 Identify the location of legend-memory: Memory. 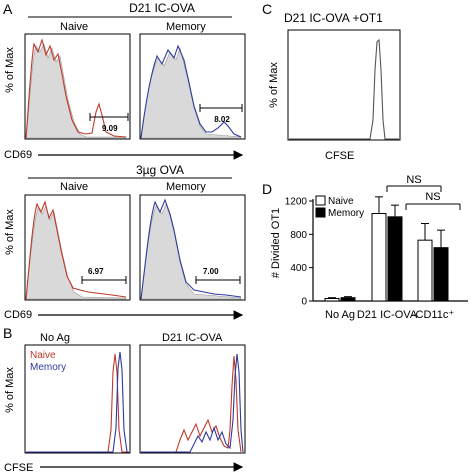
(48, 367).